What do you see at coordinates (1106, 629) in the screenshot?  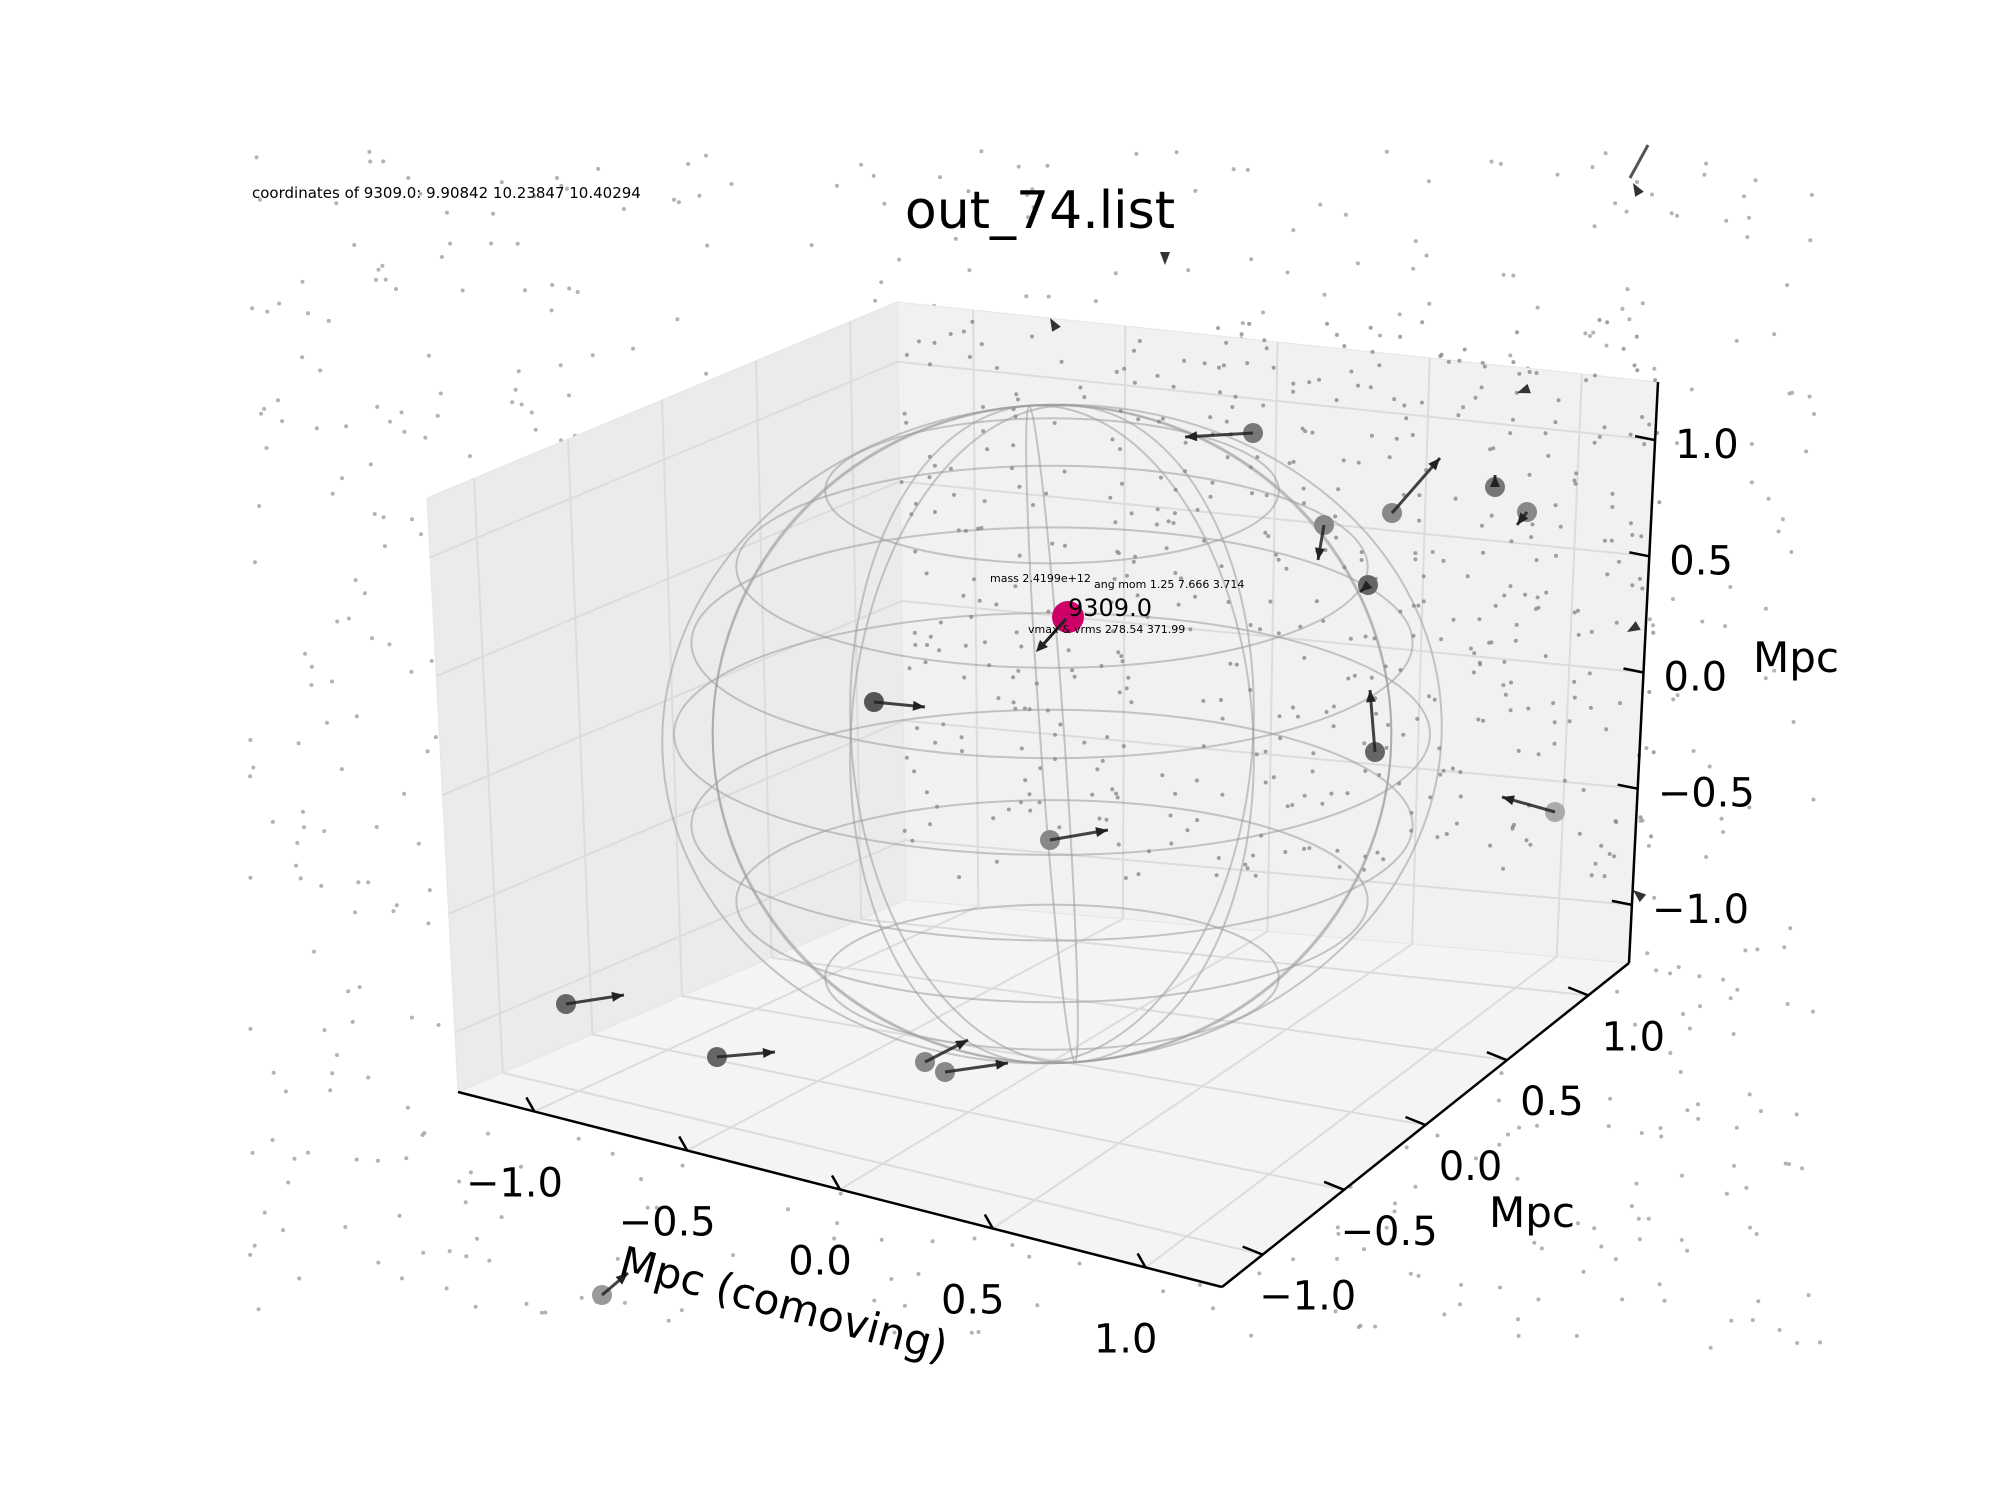 I see `central-halo-vmax-label: vmax & vrms 278.54 371.99` at bounding box center [1106, 629].